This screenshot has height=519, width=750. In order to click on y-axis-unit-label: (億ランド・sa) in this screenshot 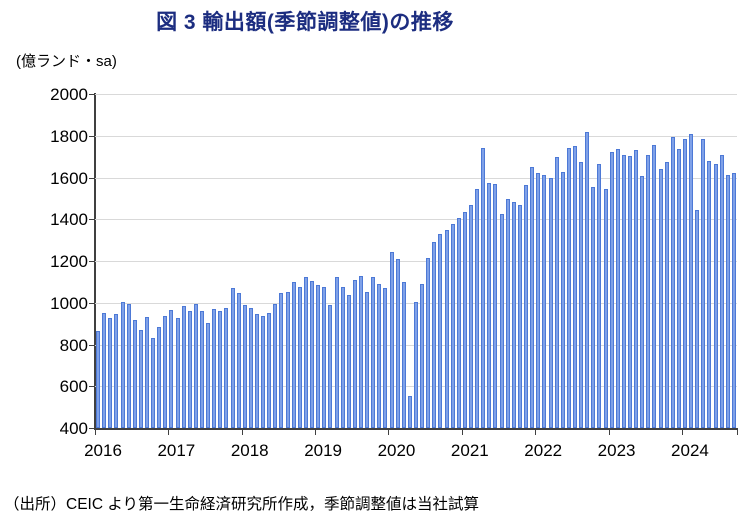, I will do `click(66, 61)`.